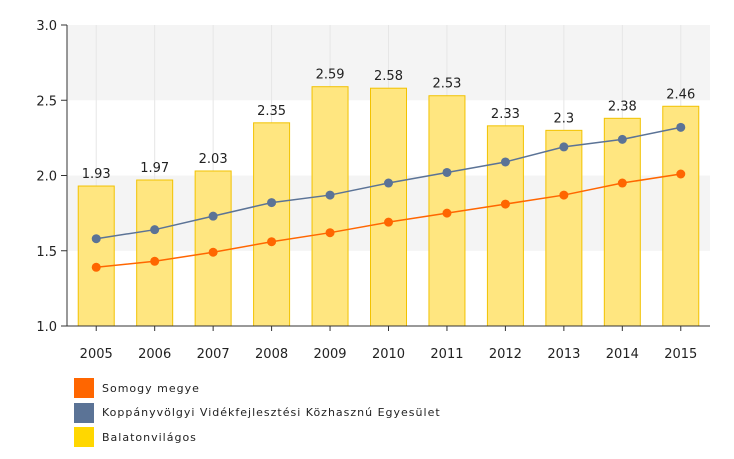 This screenshot has height=459, width=734. What do you see at coordinates (84, 412) in the screenshot?
I see `legend-swatch-koppanyvolgyi` at bounding box center [84, 412].